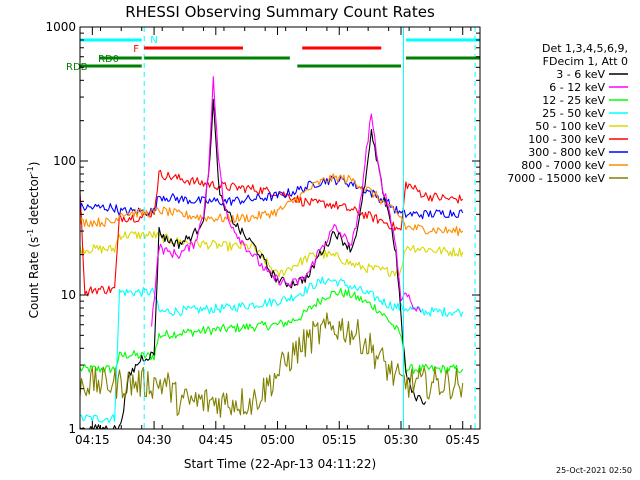 This screenshot has width=640, height=480. I want to click on y-tick-label: 10, so click(68, 295).